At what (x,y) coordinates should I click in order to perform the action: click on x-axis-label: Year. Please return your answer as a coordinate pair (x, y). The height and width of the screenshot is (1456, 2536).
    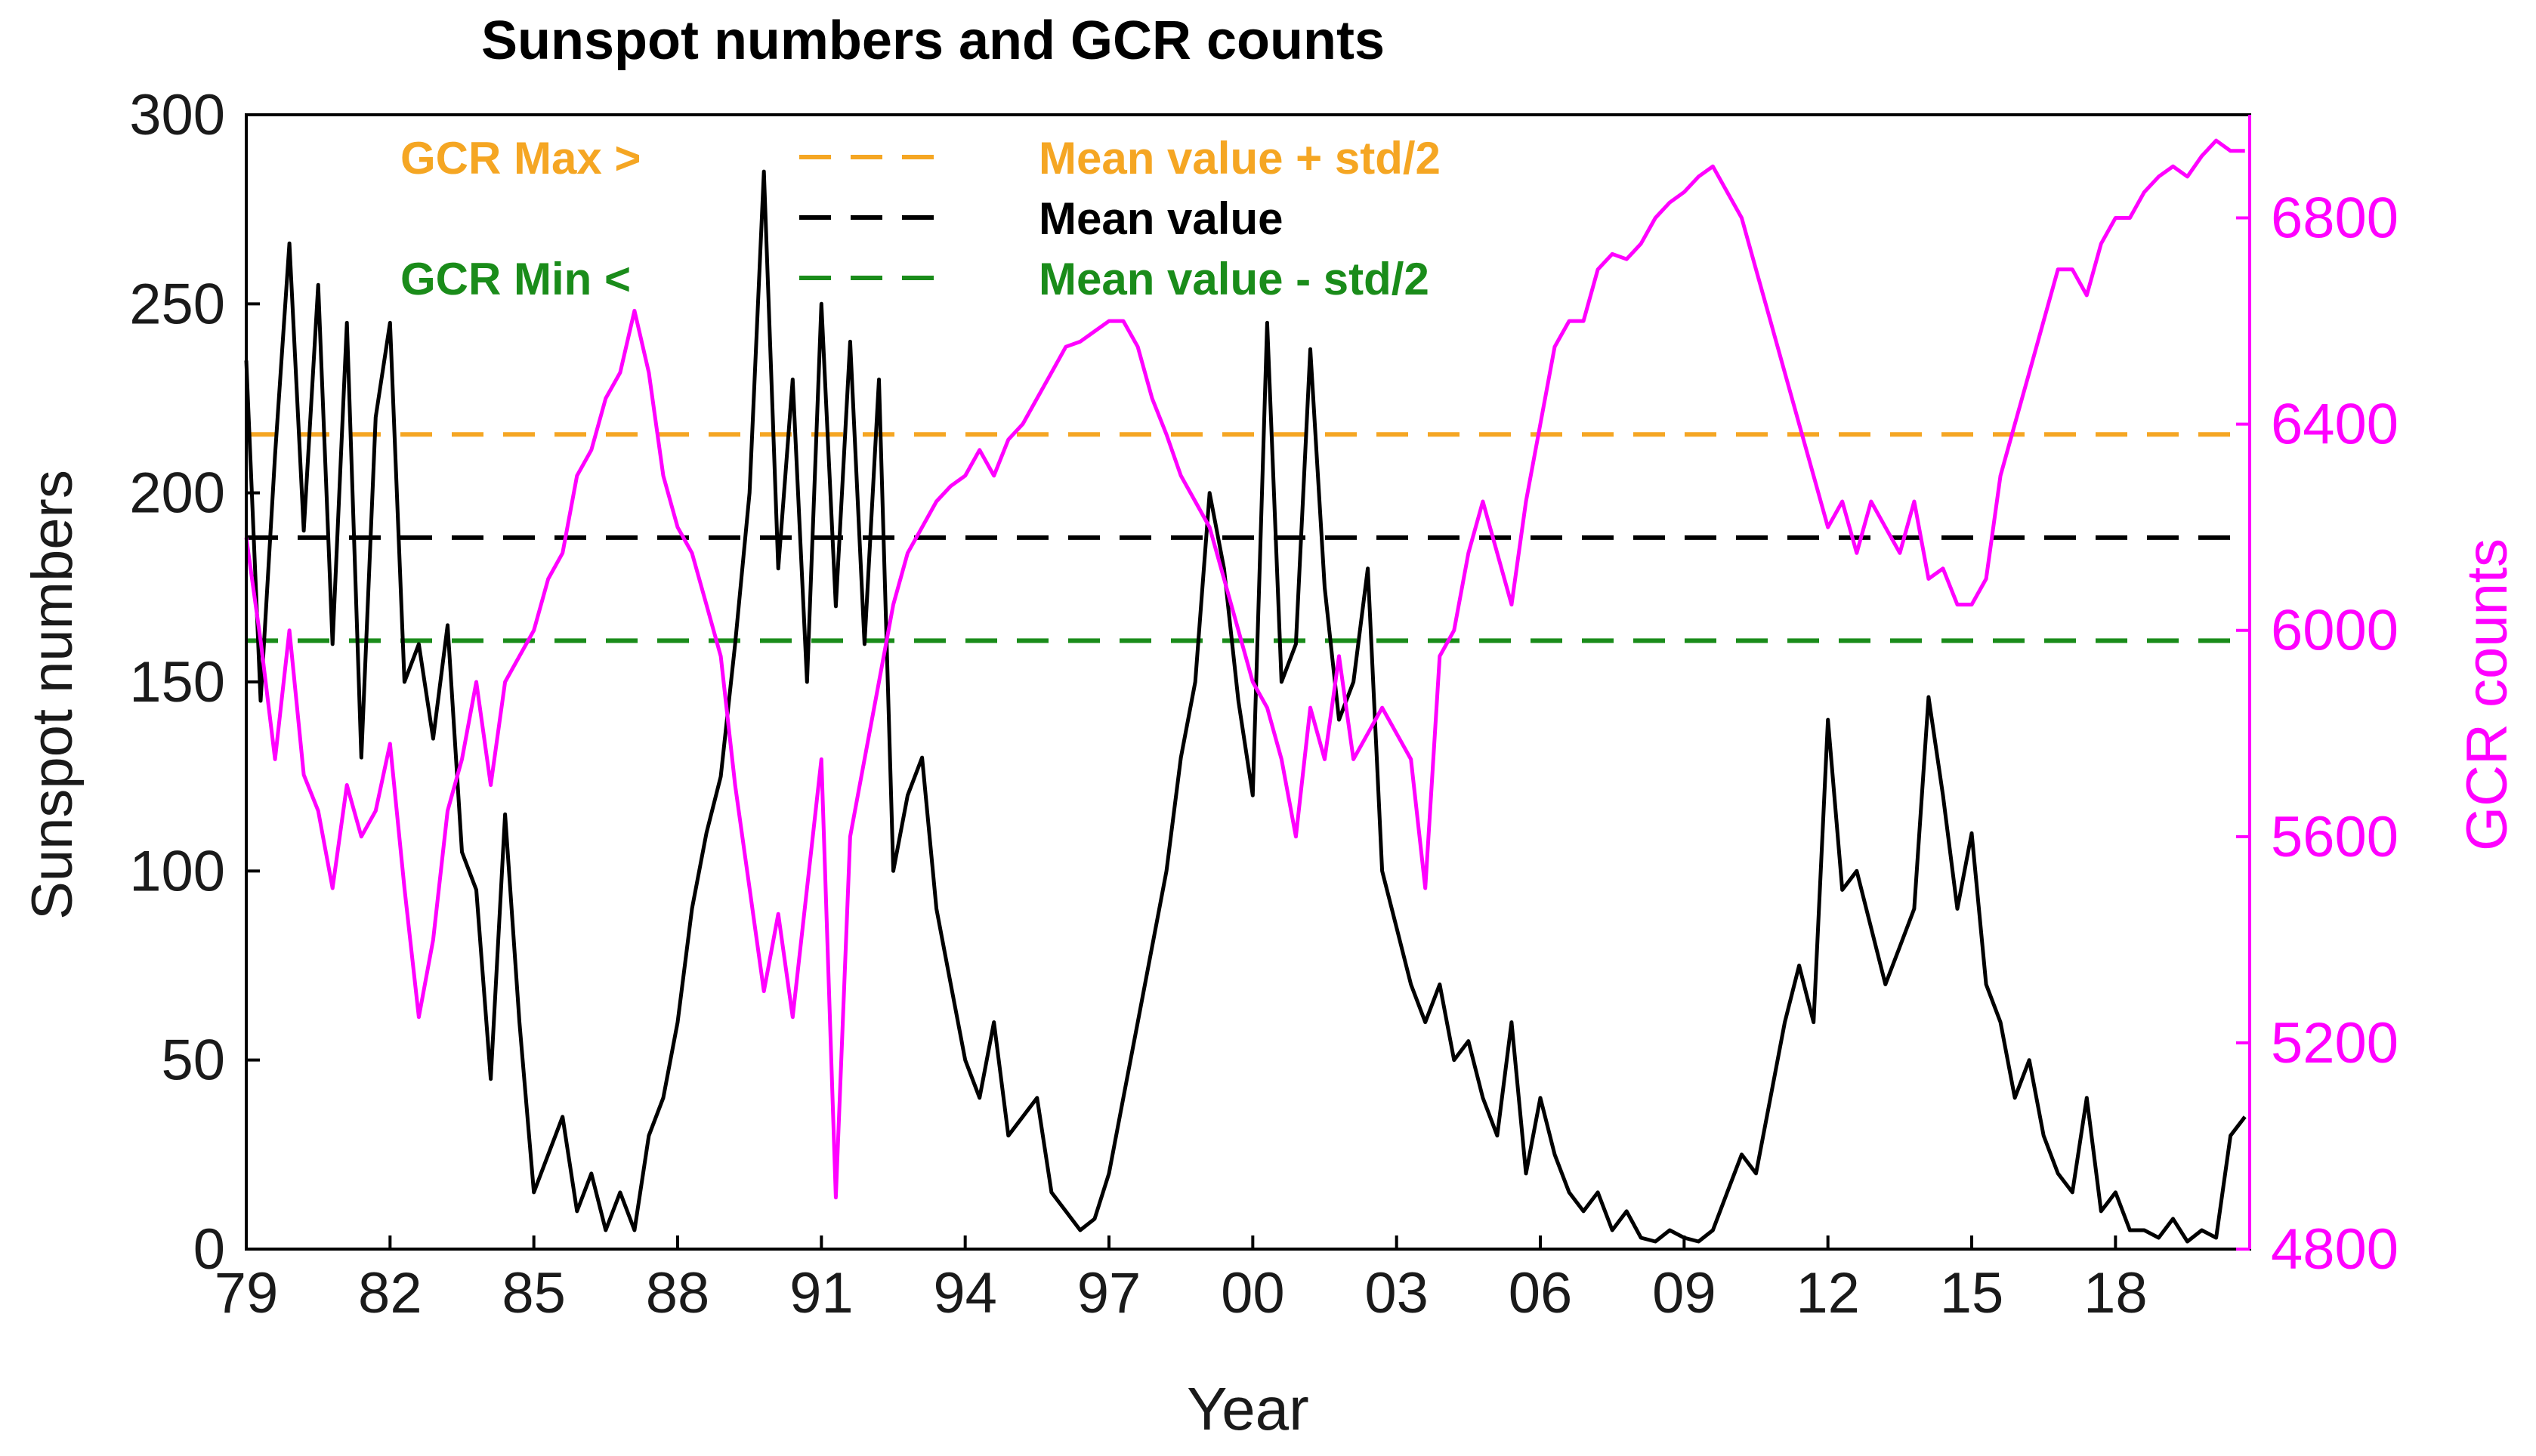
    Looking at the image, I should click on (1248, 1408).